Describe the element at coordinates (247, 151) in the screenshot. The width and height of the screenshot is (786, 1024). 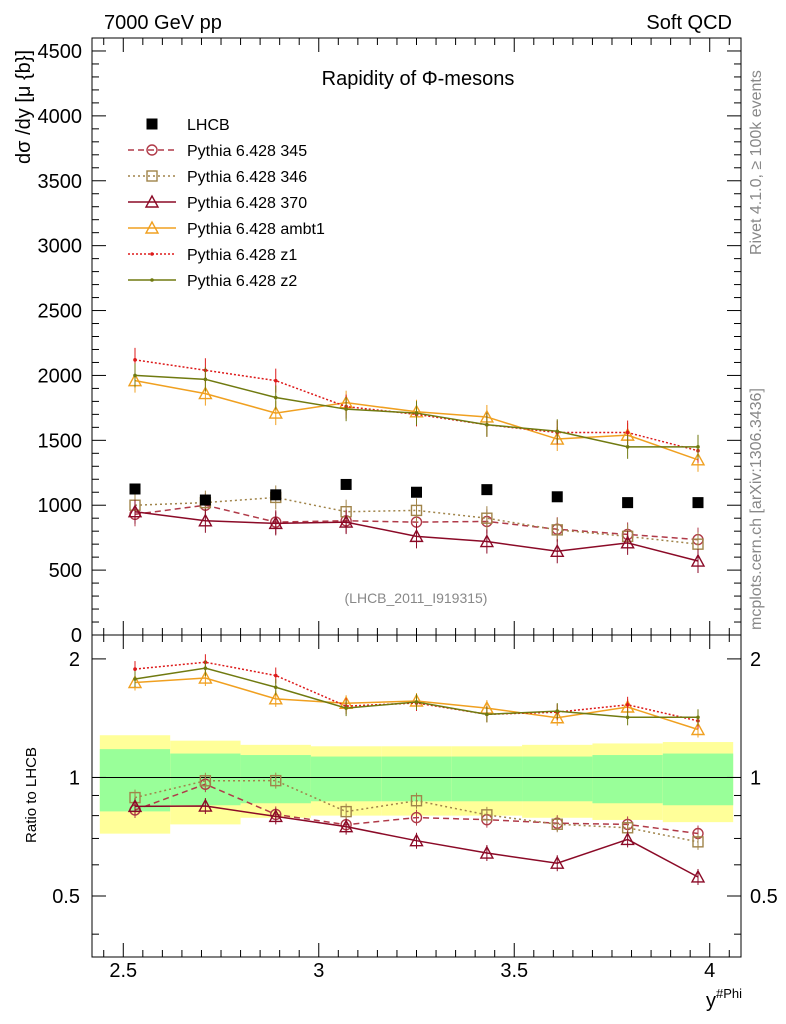
I see `legend-label: Pythia 6.428 345` at that location.